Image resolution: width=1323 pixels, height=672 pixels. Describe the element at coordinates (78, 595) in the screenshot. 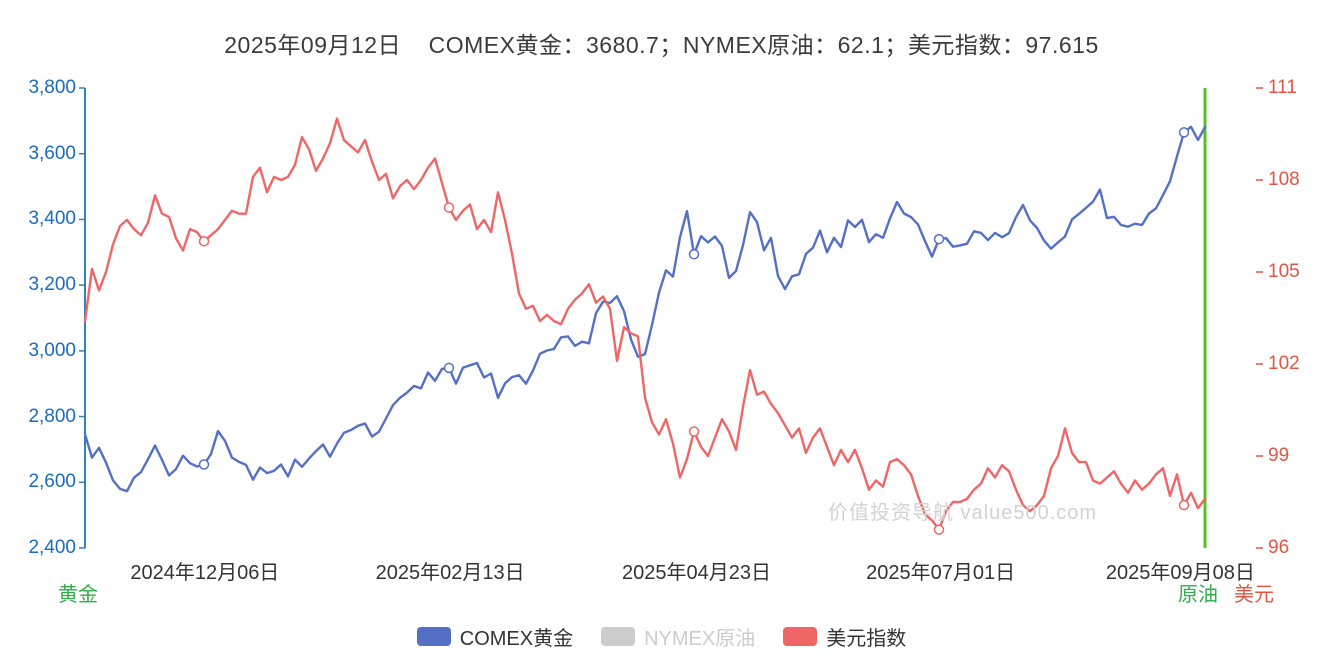

I see `gold-axis-name: 黄金` at that location.